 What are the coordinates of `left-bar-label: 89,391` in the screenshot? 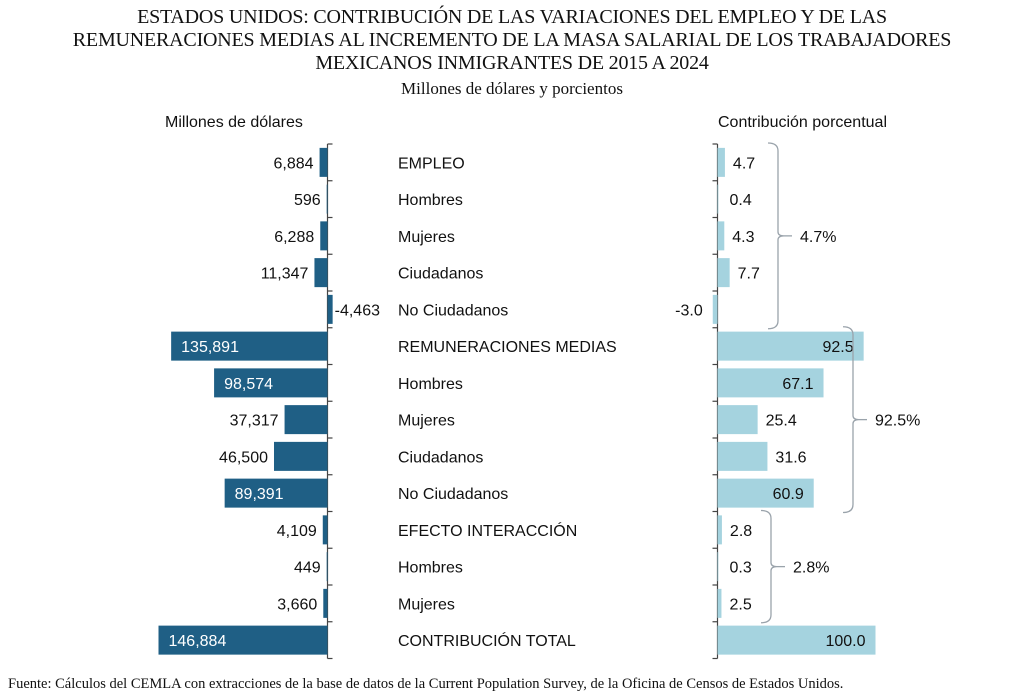 It's located at (259, 494).